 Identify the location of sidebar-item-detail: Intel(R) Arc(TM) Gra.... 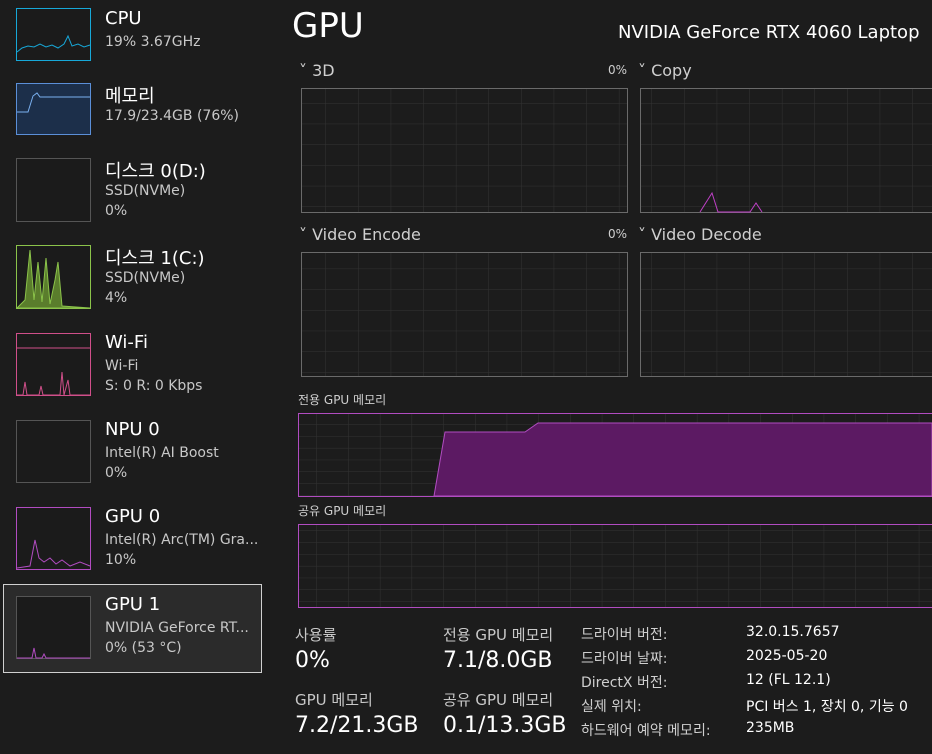
(182, 540).